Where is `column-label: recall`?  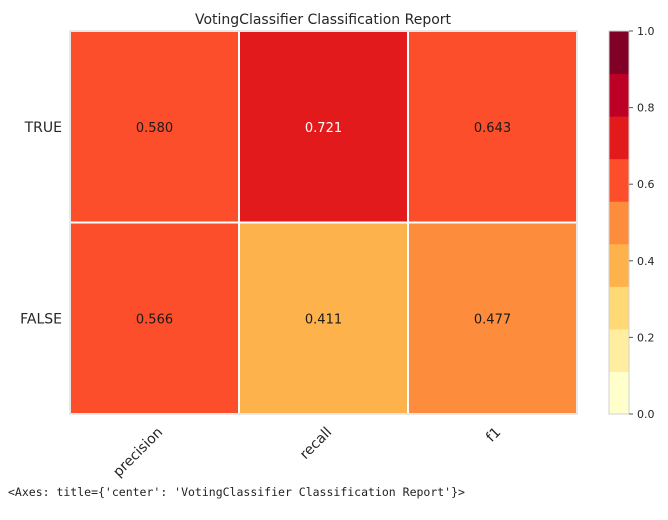 column-label: recall is located at coordinates (316, 443).